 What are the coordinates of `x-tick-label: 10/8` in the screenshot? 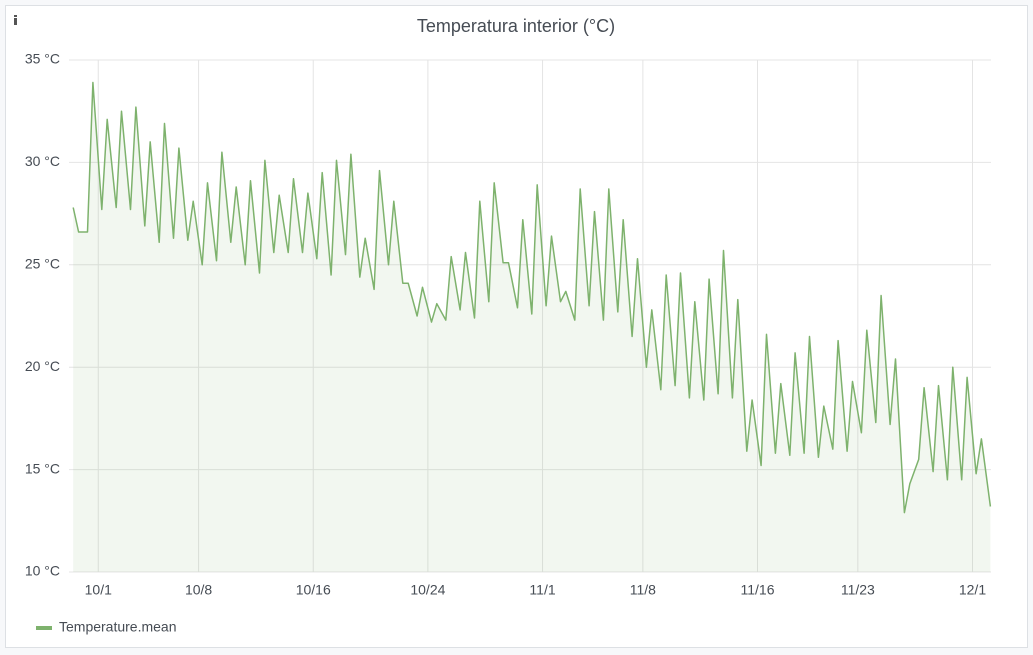 It's located at (198, 590).